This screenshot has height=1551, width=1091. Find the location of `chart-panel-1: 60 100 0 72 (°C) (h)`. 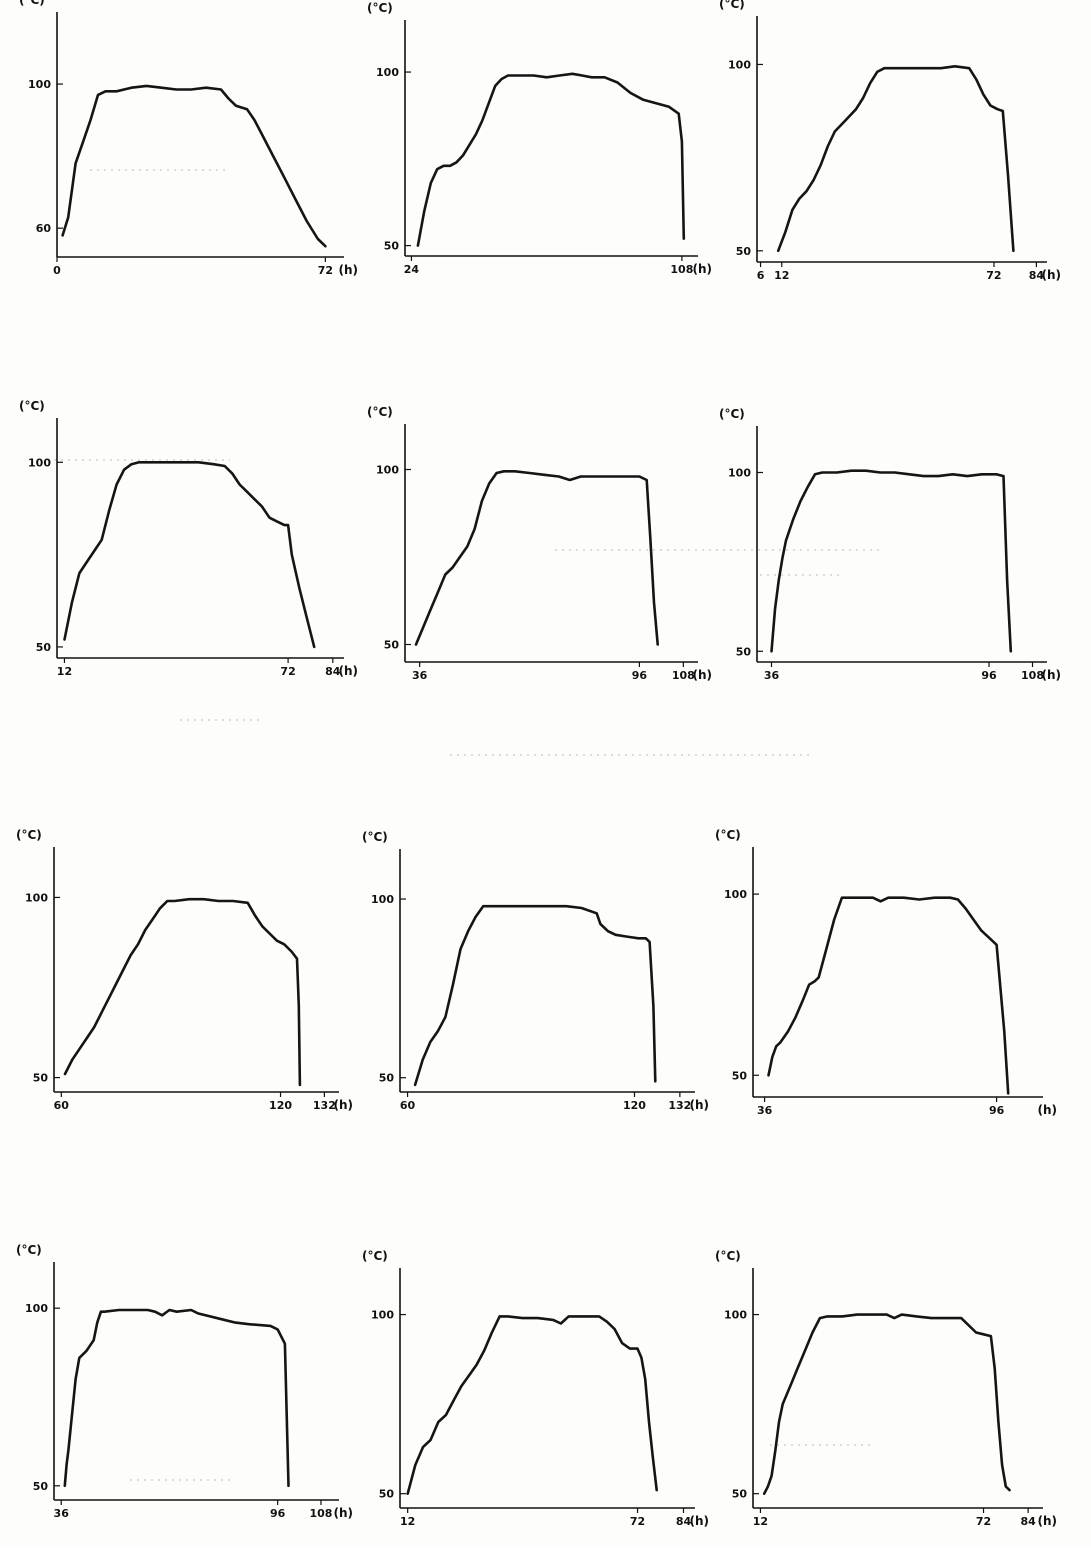

chart-panel-1: 60 100 0 72 (°C) (h) is located at coordinates (188, 138).